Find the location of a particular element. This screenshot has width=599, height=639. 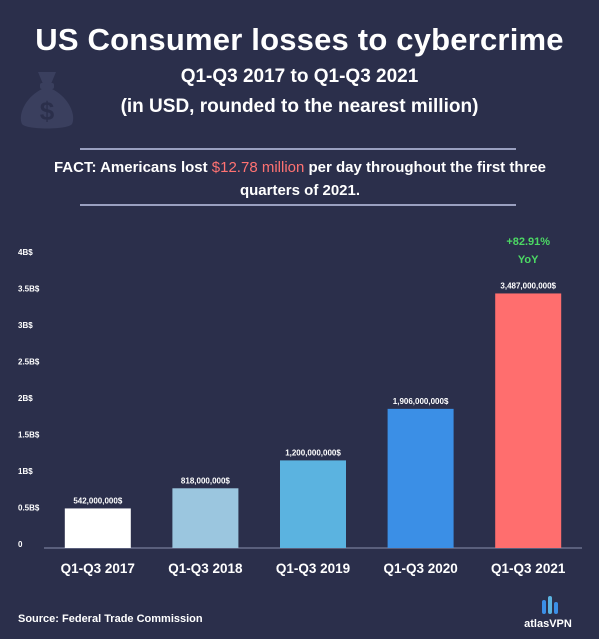

x-tick-label: Q1-Q3 2018 is located at coordinates (205, 568).